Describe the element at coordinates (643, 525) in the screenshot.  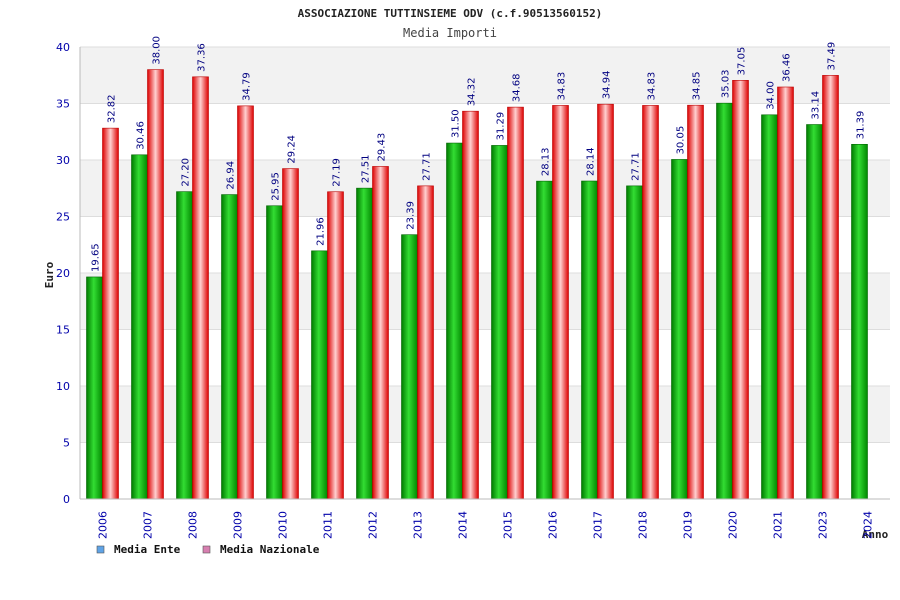
I see `x-tick-label: 2018` at that location.